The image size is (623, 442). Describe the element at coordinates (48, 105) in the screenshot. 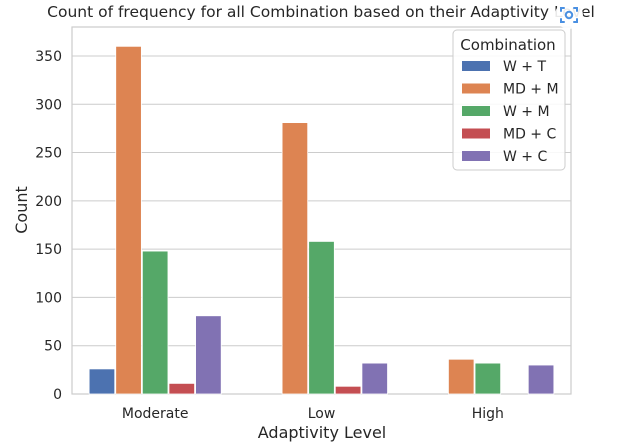

I see `y-tick-label: 300` at that location.